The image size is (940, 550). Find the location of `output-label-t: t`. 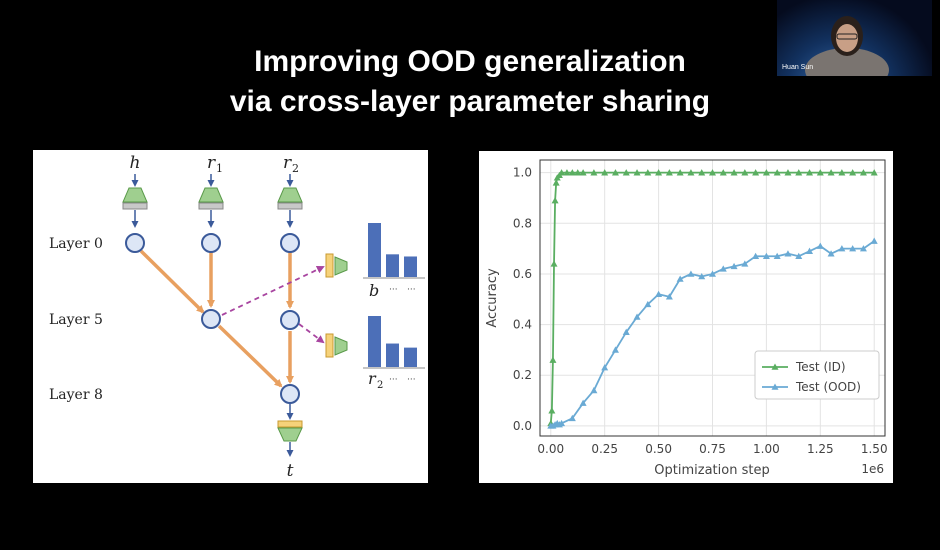

output-label-t: t is located at coordinates (290, 471).